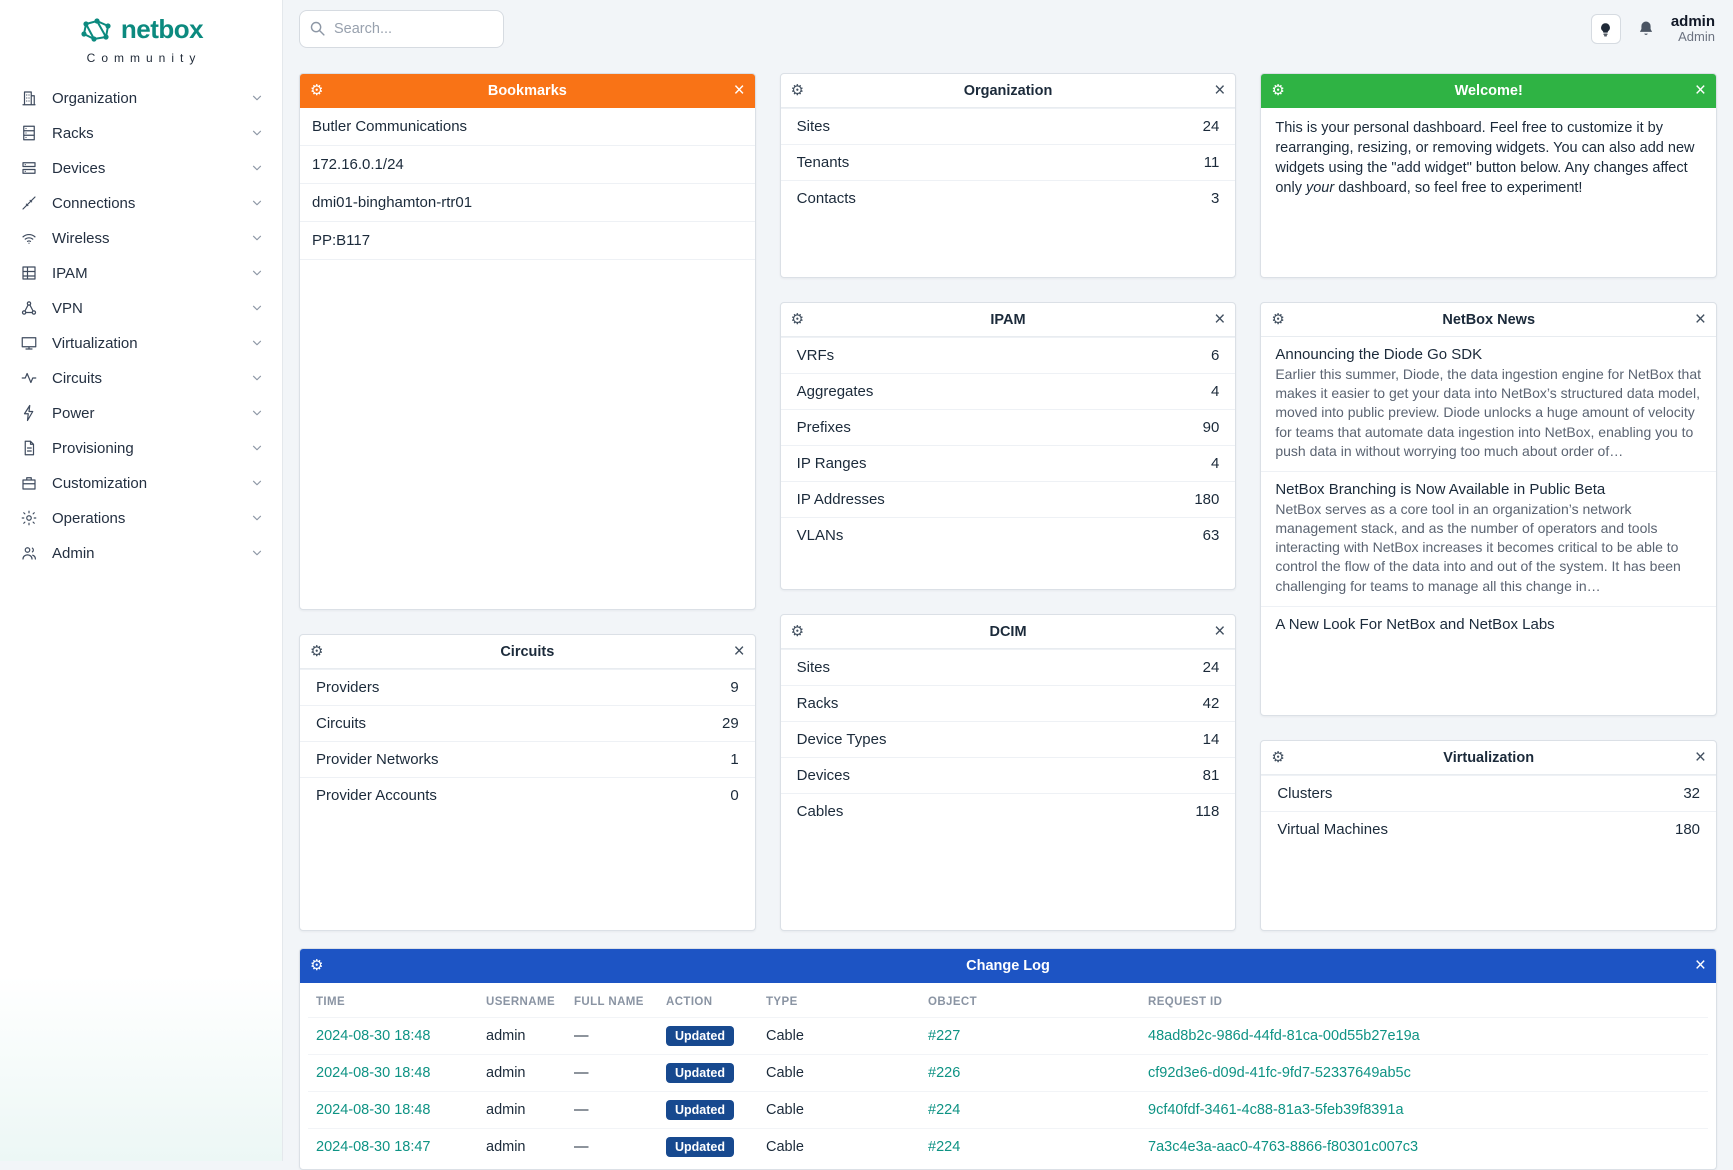 This screenshot has height=1170, width=1733. Describe the element at coordinates (944, 1073) in the screenshot. I see `changelog-object-link: #226` at that location.